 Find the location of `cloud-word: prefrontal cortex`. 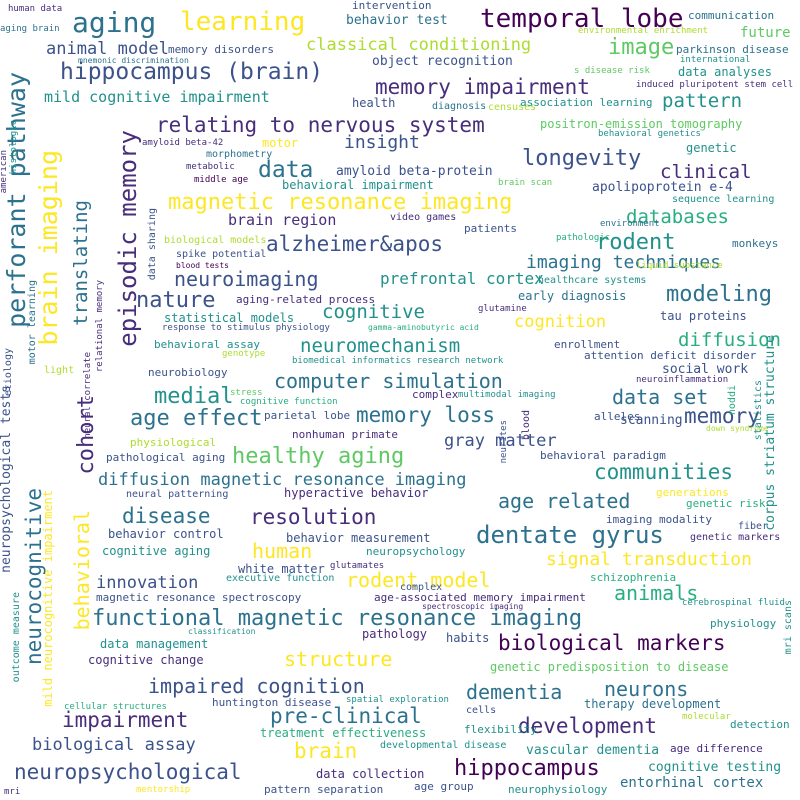

cloud-word: prefrontal cortex is located at coordinates (462, 278).